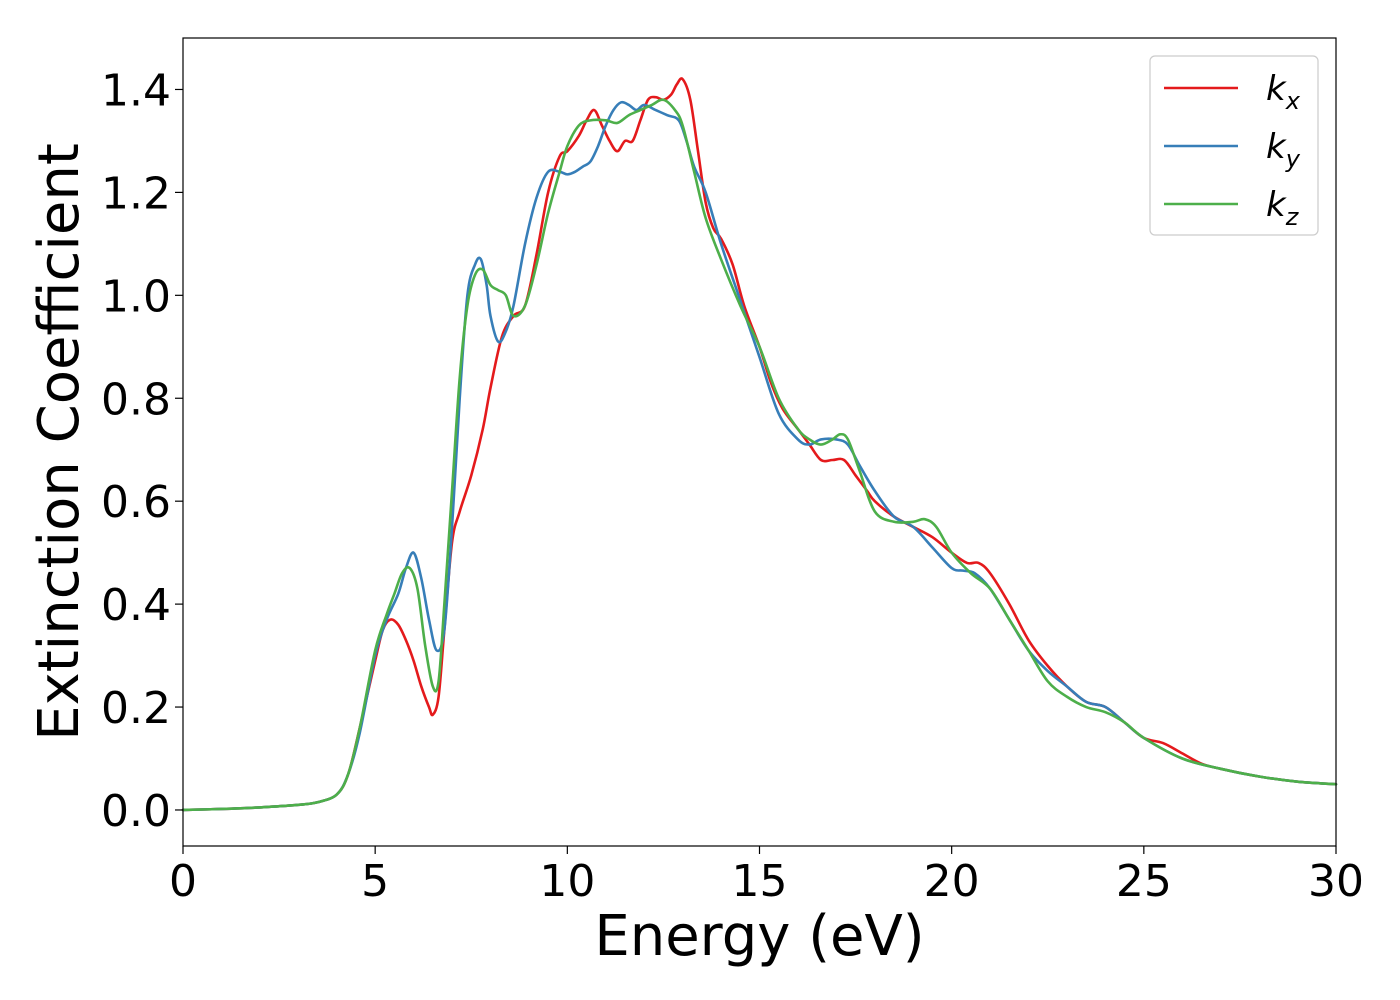 This screenshot has width=1400, height=1000. Describe the element at coordinates (136, 296) in the screenshot. I see `y-tick-label: 1.0` at that location.